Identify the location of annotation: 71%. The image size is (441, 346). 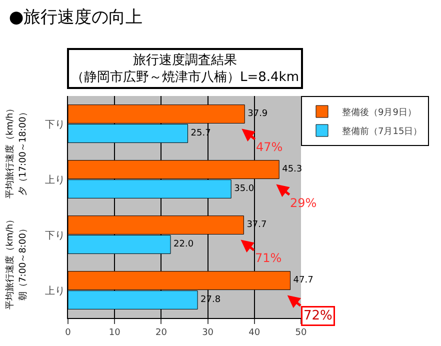
(268, 258).